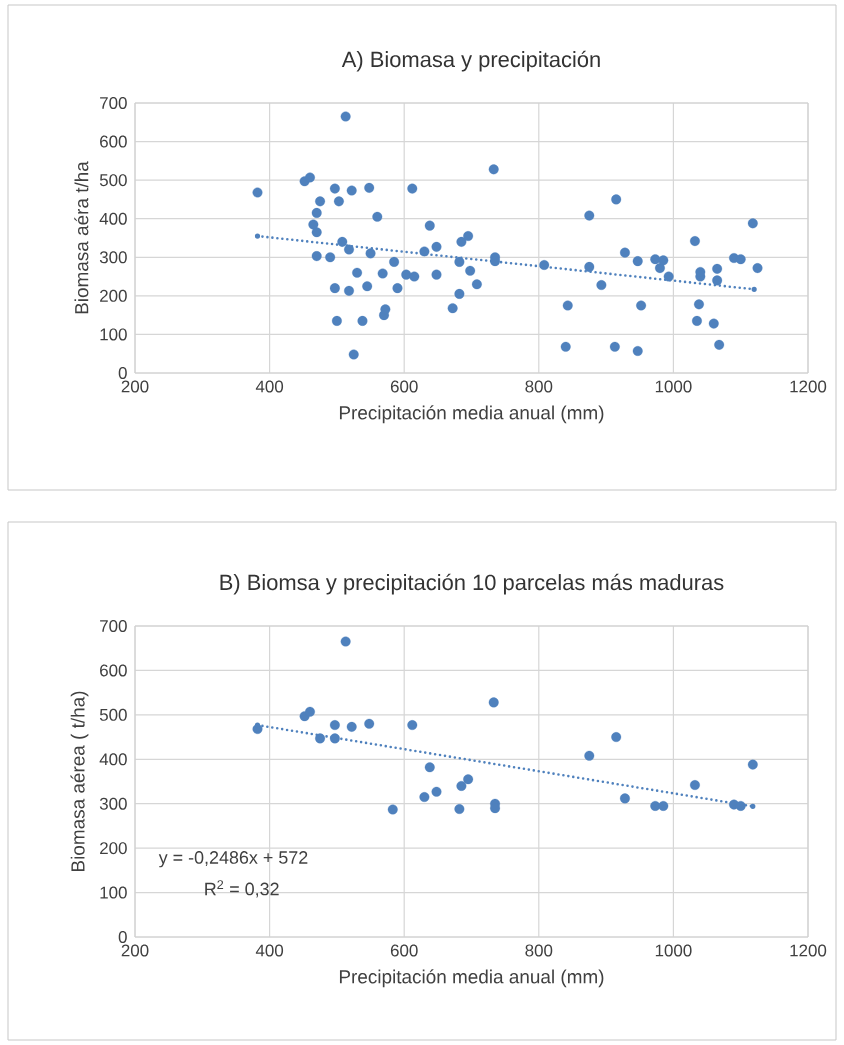  I want to click on annotation: y = -0,2486x + 572, so click(233, 859).